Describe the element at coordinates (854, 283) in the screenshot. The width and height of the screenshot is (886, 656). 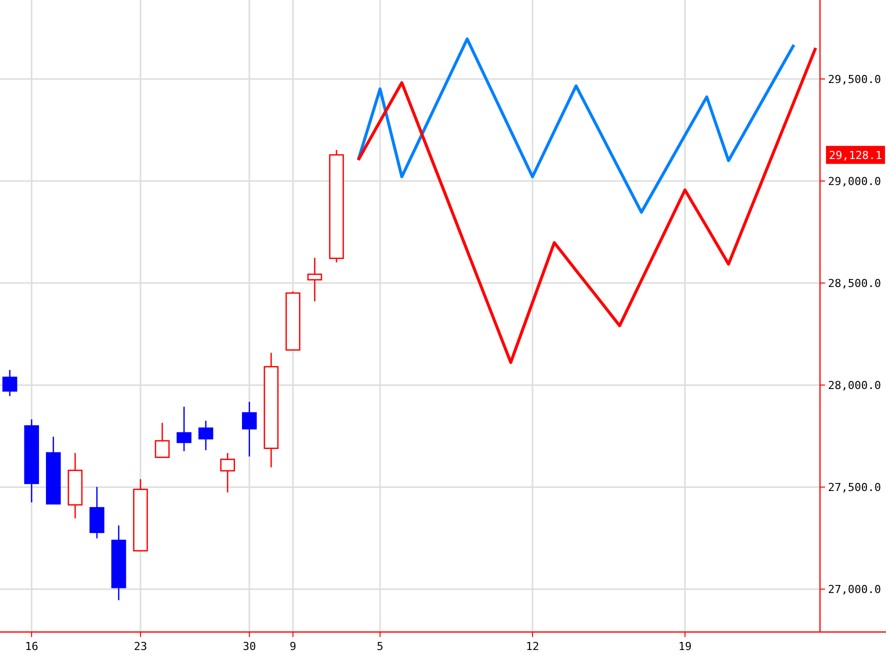
I see `y-tick-label: 28,500.0` at that location.